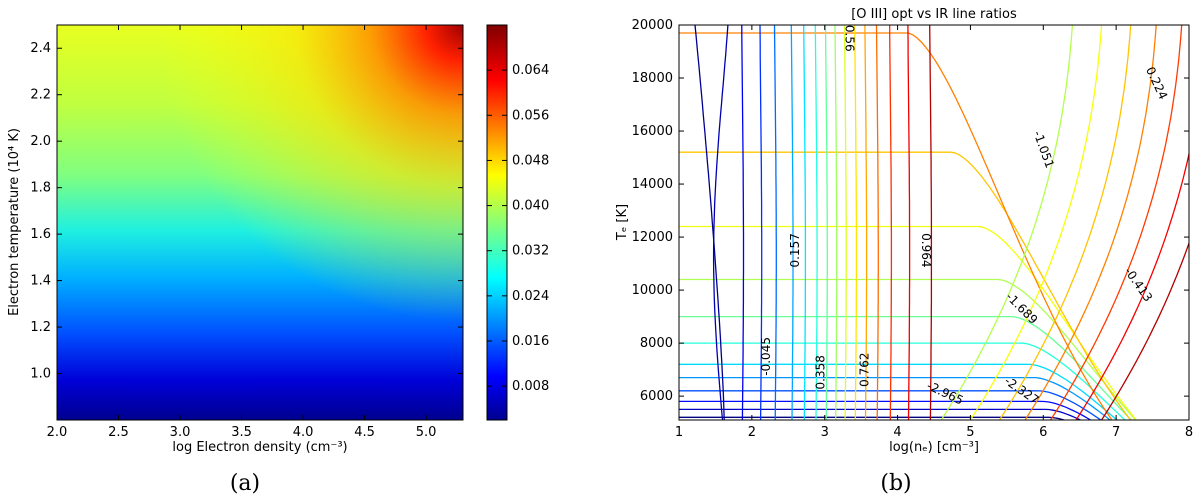  Describe the element at coordinates (652, 78) in the screenshot. I see `y-tick-label: 18000` at that location.